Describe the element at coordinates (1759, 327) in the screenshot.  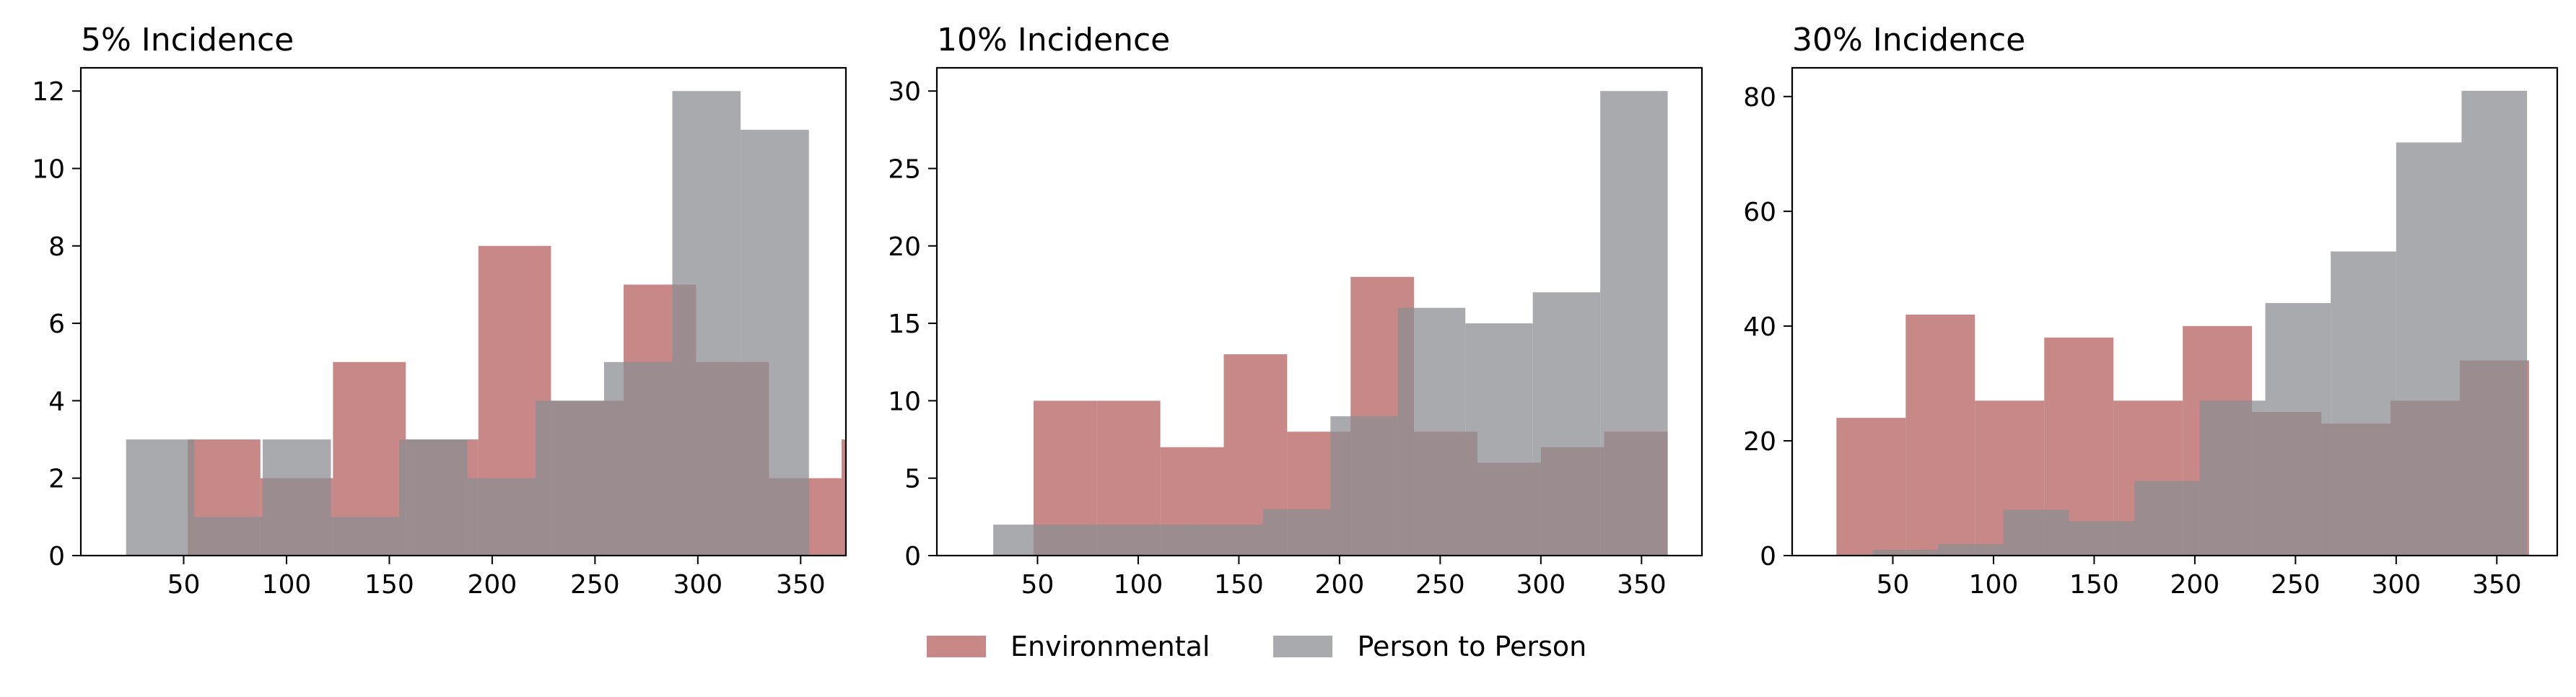
I see `y-tick-label: 40` at that location.